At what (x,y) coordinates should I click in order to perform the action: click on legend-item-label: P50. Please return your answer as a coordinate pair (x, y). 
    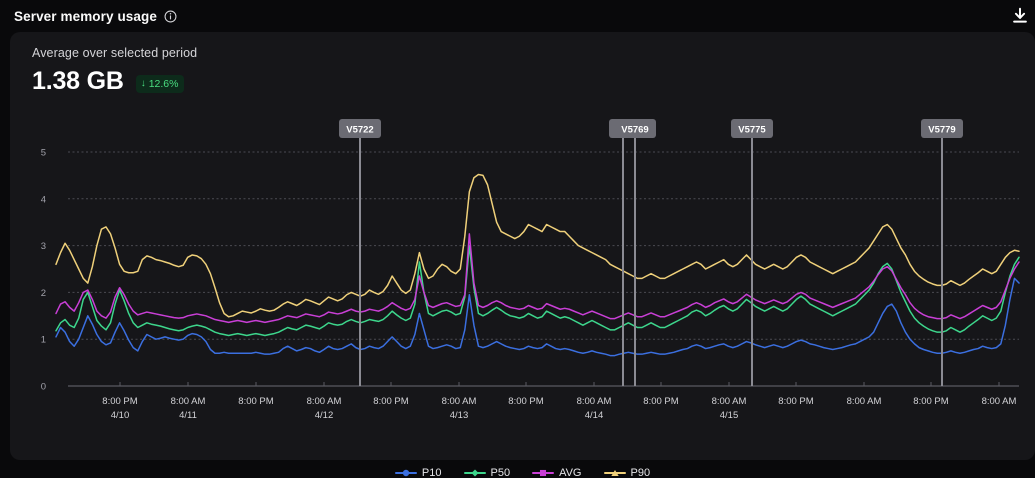
    Looking at the image, I should click on (500, 472).